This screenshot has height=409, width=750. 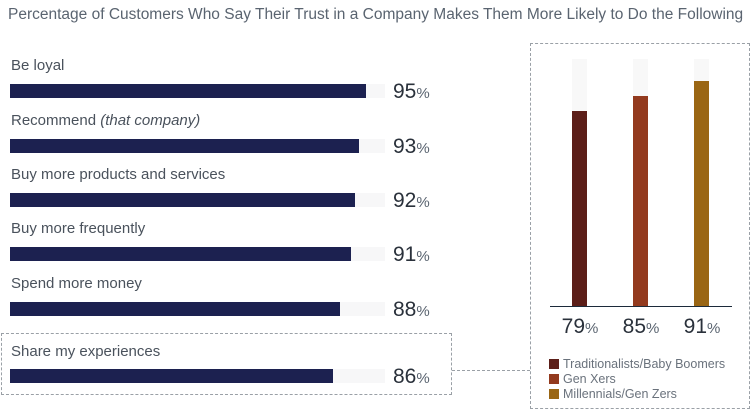 I want to click on legend-item: Traditionalists/Baby Boomers, so click(x=637, y=364).